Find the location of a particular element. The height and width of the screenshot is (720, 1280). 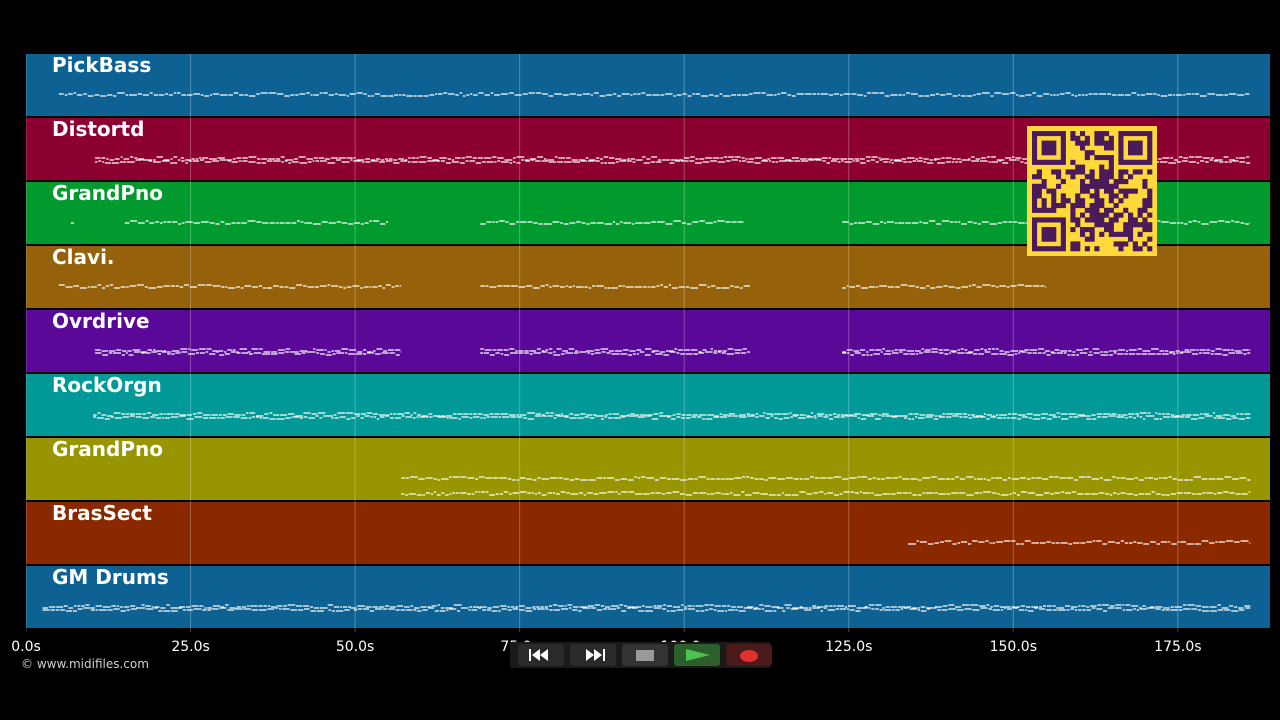

track-name: Distortd is located at coordinates (98, 129).